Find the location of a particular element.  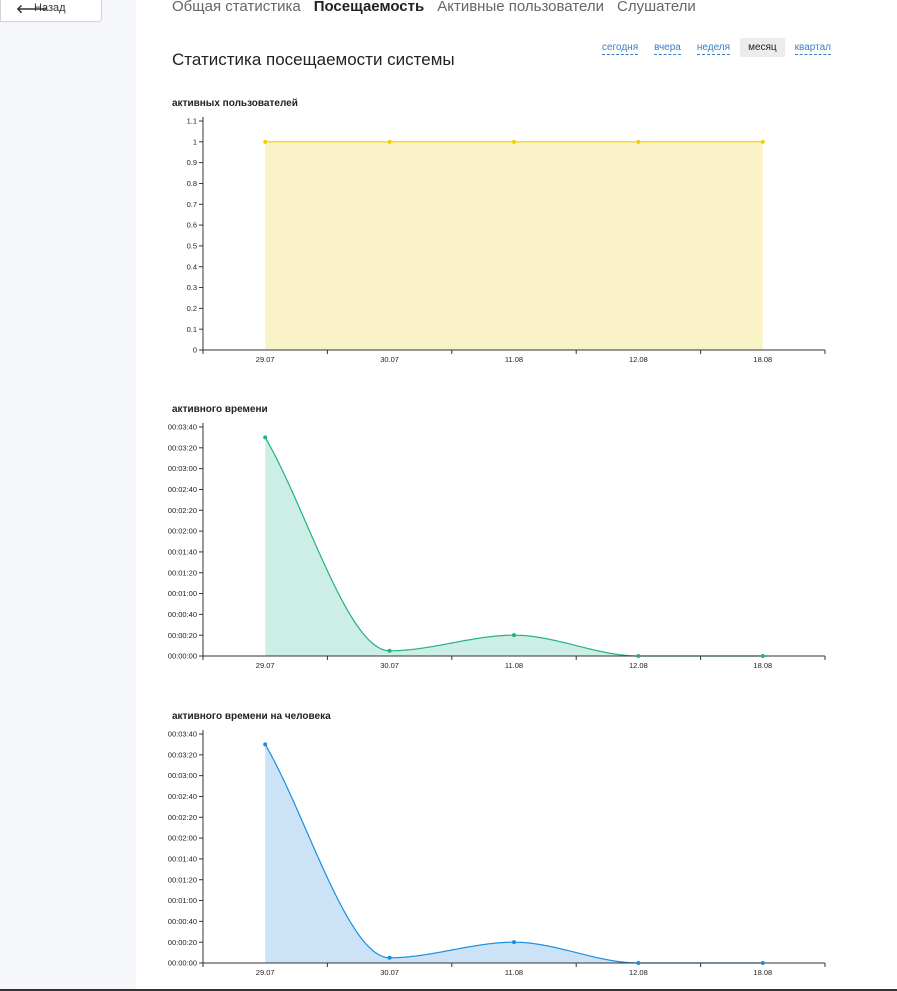

period-selector: сегодня вчера неделя месяц квартал is located at coordinates (708, 47).